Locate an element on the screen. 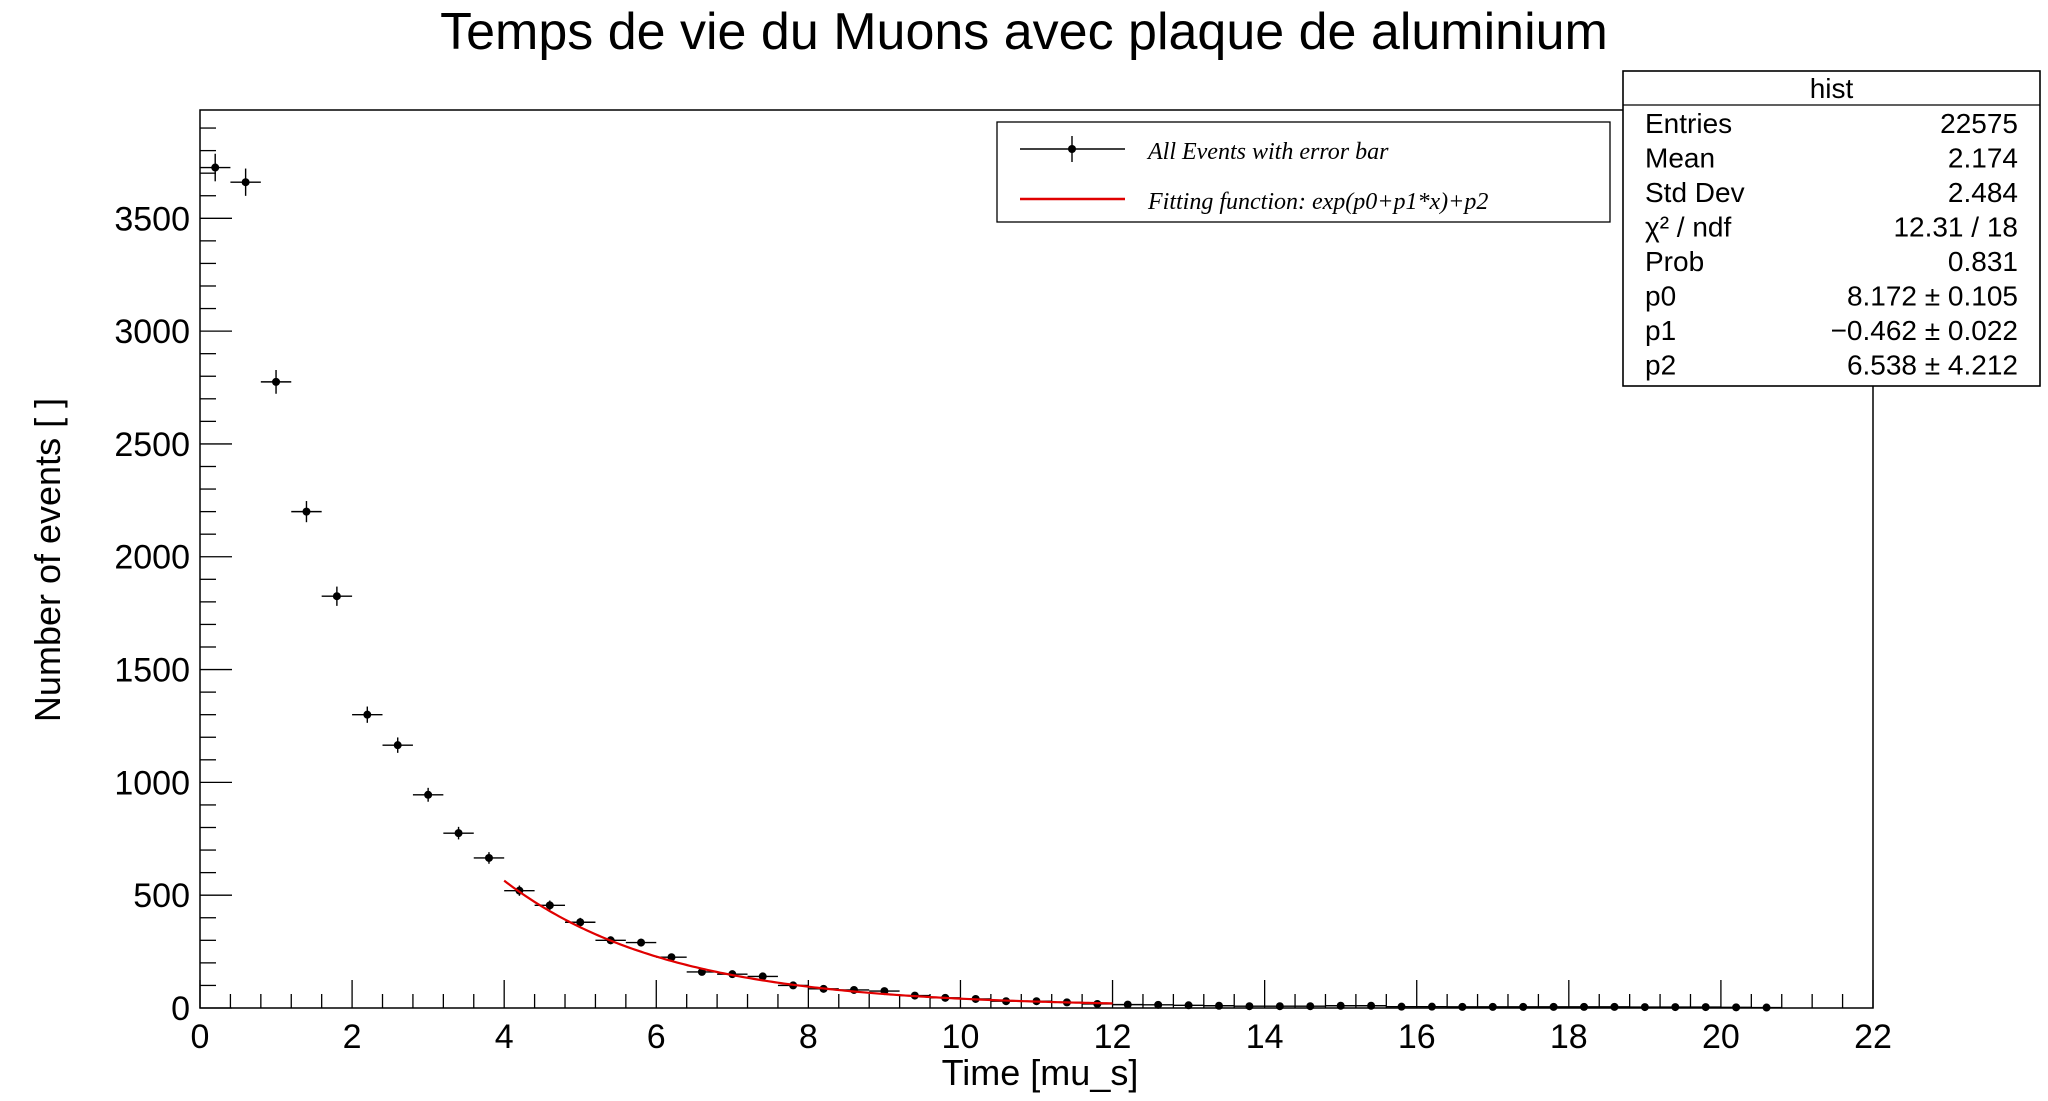 The height and width of the screenshot is (1101, 2048). y-tick-label: 1500 is located at coordinates (152, 671).